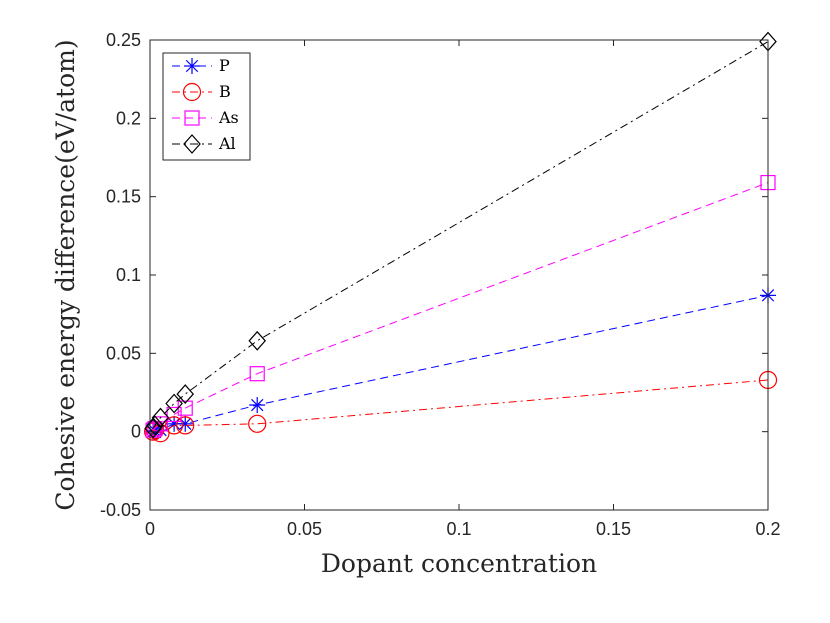  I want to click on y-axis-label: Cohesive energy difference(eV/atom), so click(65, 274).